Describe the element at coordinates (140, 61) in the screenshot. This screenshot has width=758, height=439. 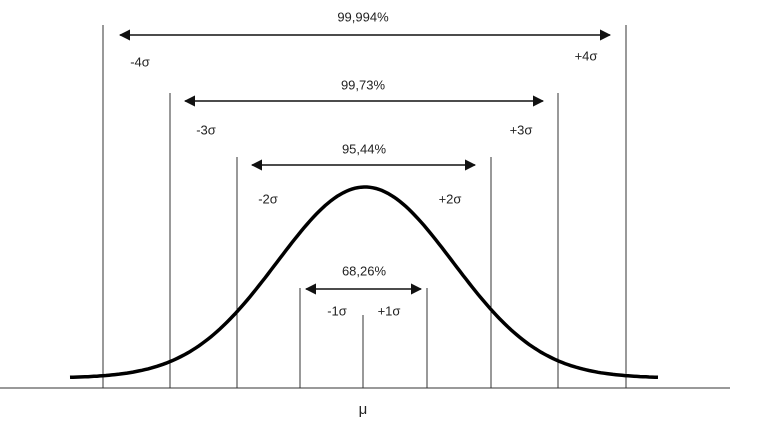
I see `sigma-label: -4σ` at that location.